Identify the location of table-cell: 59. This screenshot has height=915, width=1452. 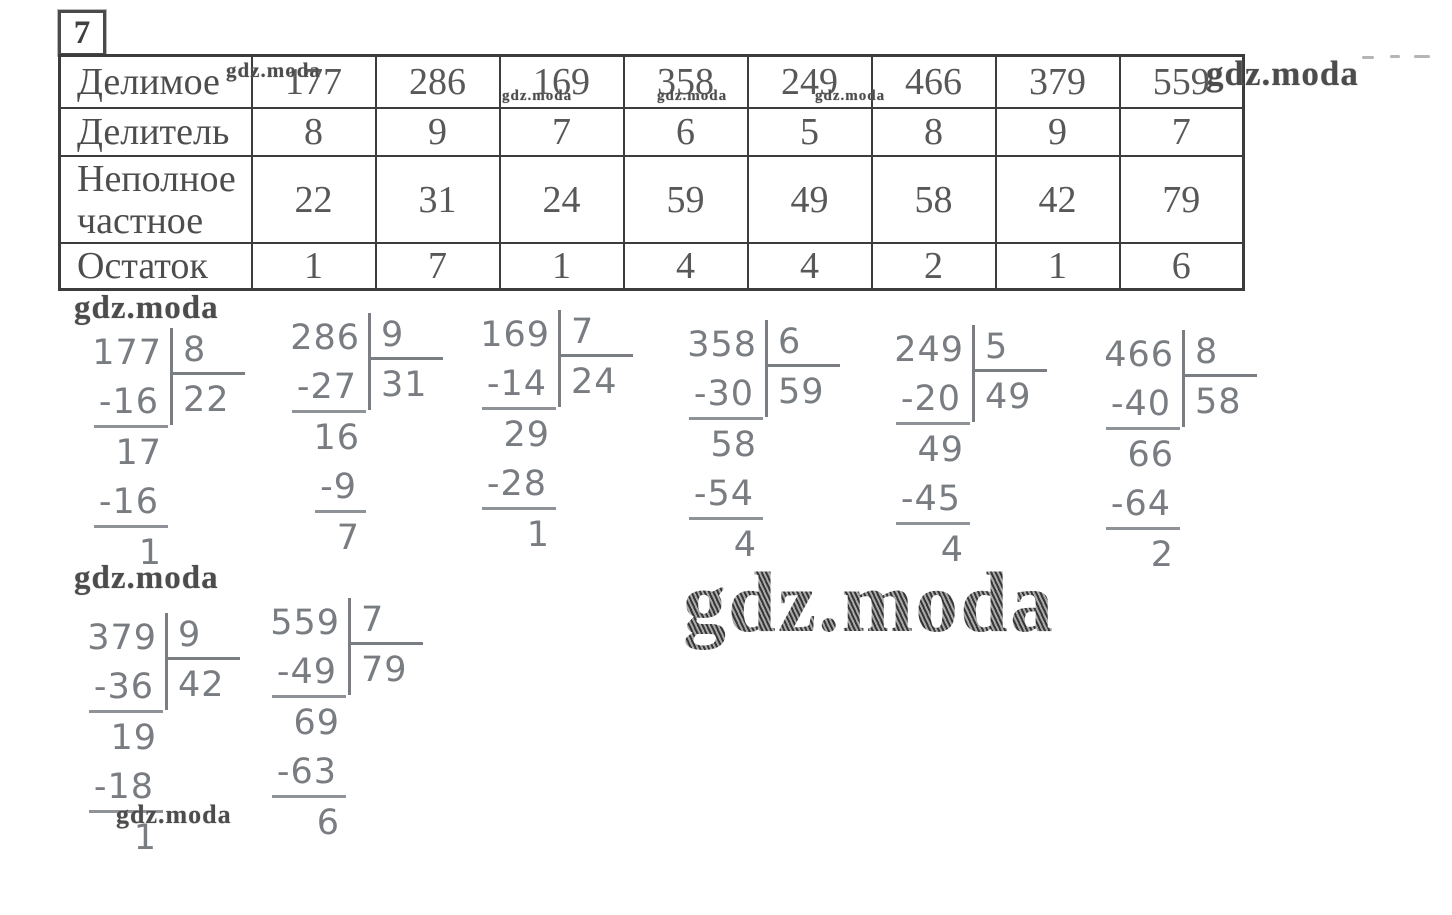
(685, 199).